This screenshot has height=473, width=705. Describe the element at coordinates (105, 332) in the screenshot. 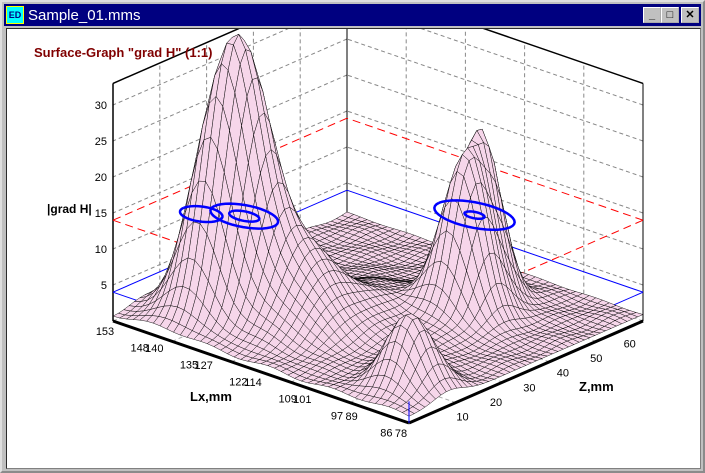

I see `x-tick-label: 153` at that location.